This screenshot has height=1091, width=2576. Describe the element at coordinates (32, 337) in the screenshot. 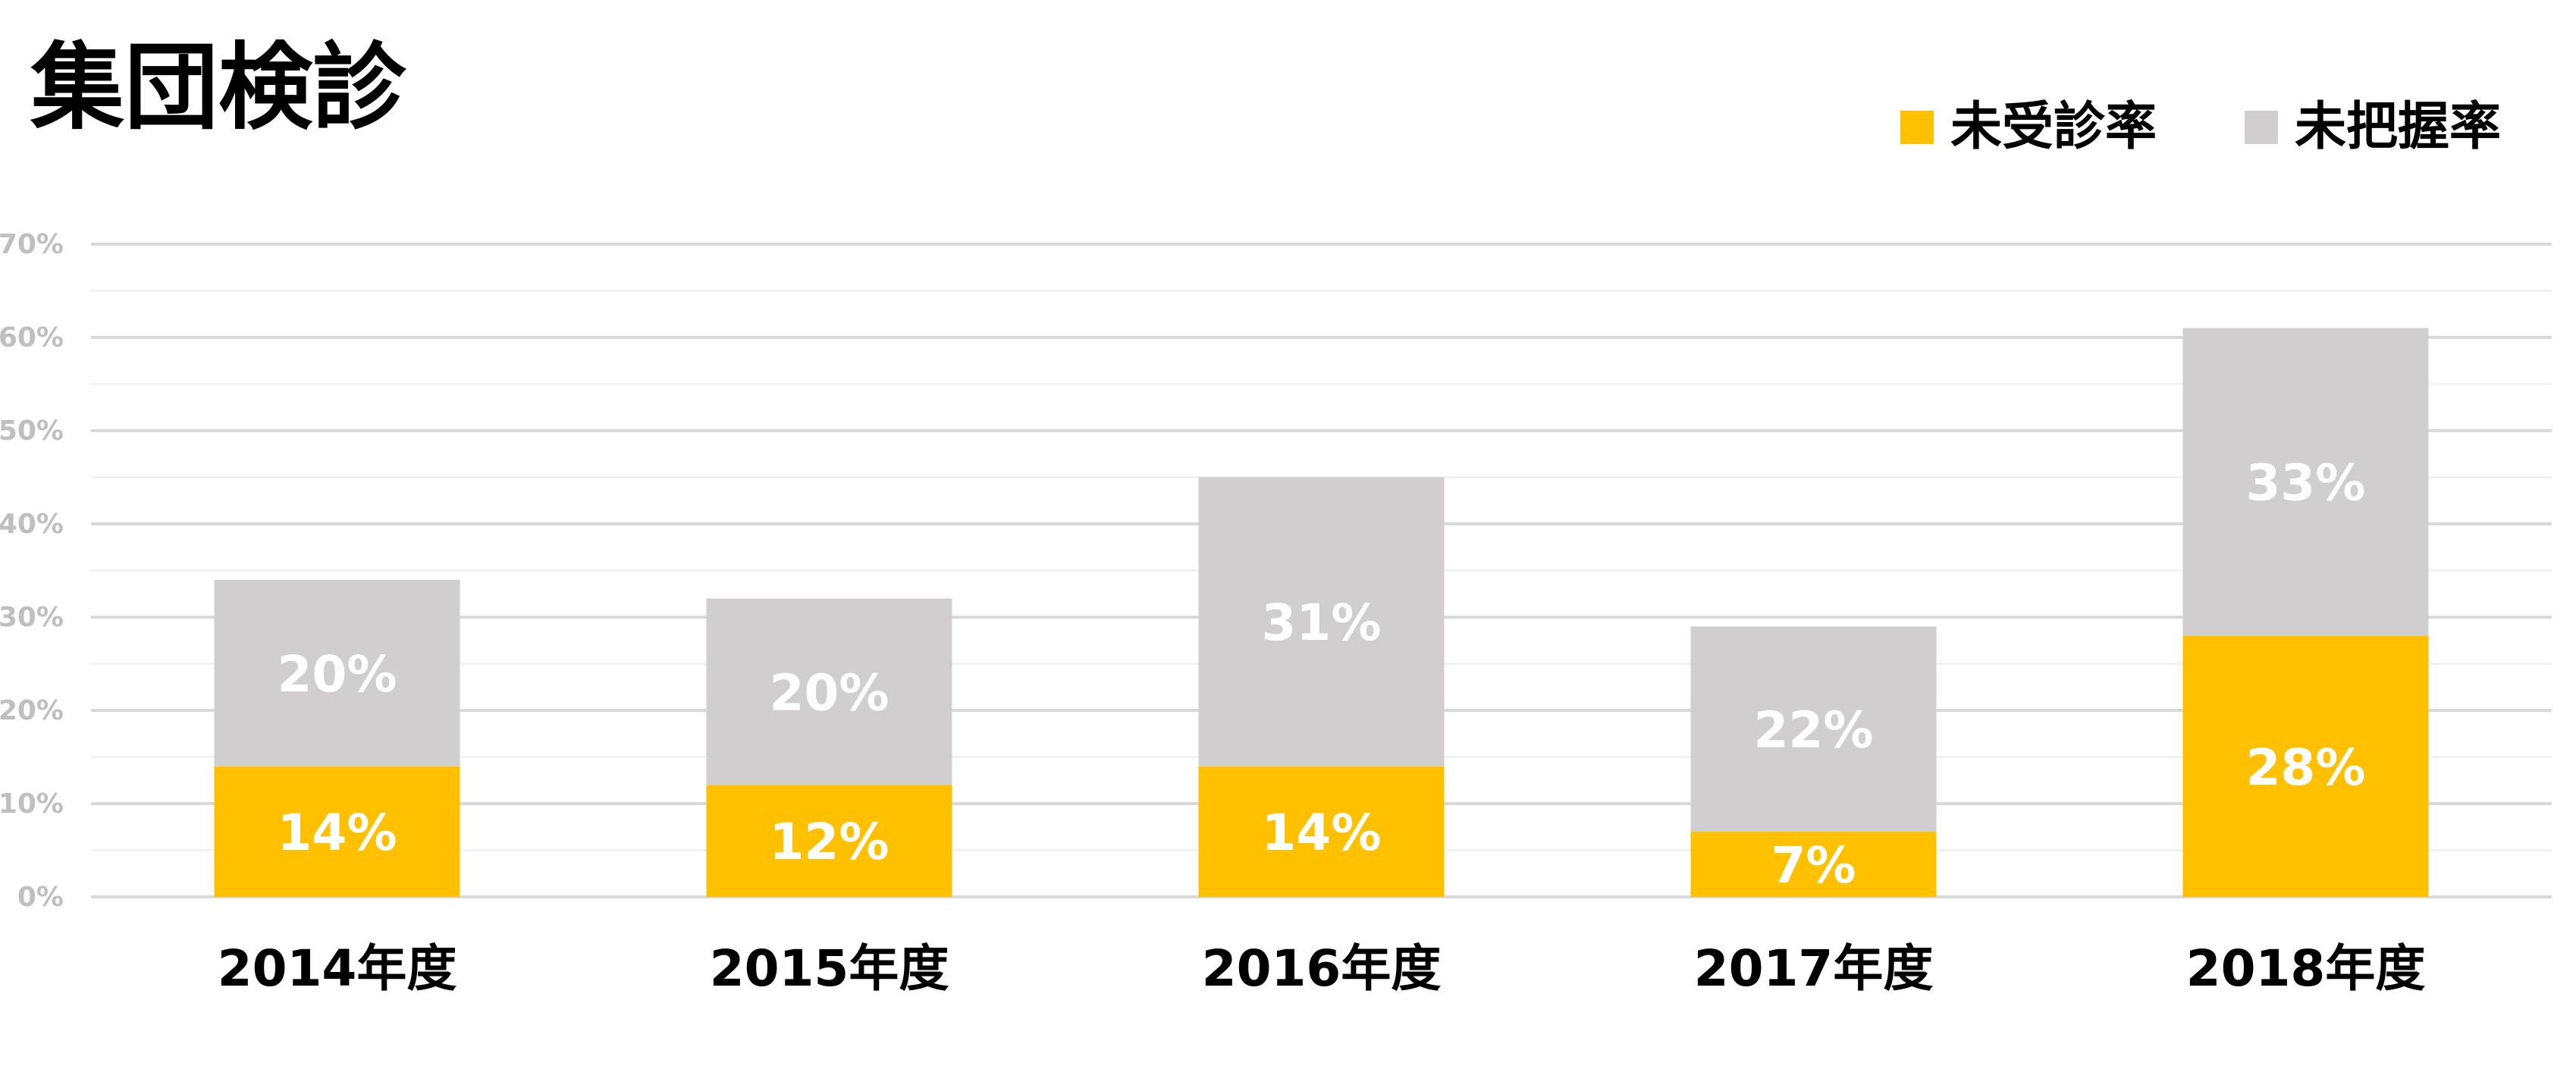

I see `y-tick-label: 60%` at that location.